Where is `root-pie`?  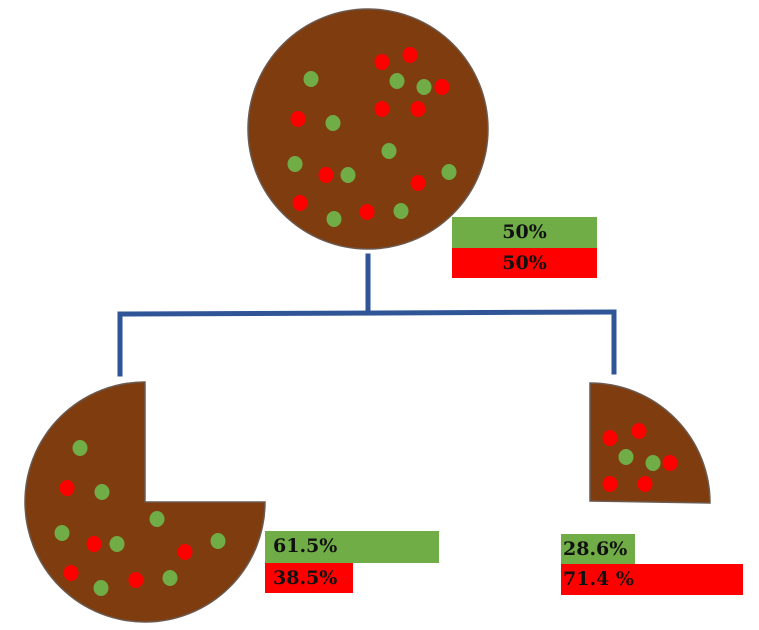
root-pie is located at coordinates (368, 129).